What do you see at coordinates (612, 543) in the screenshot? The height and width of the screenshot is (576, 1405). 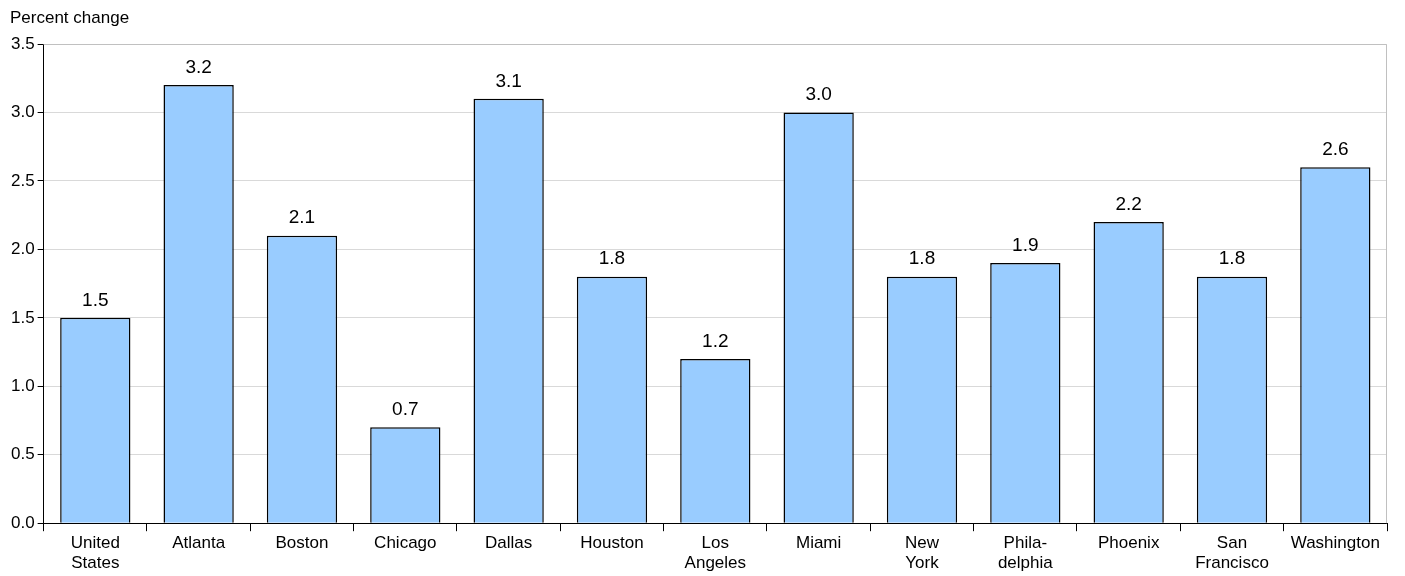 I see `x-tick-label: Houston` at bounding box center [612, 543].